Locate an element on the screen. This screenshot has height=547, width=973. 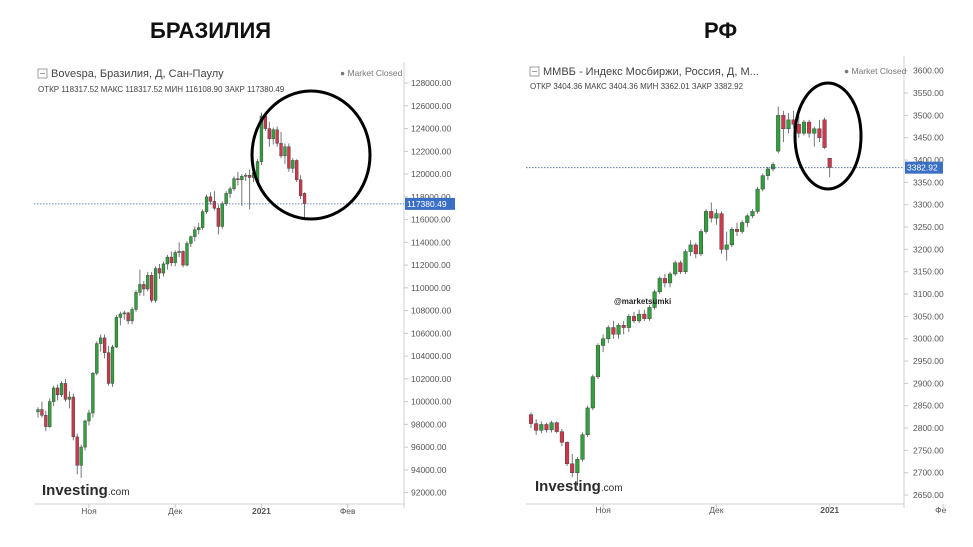
y-tick-label: 118000.00 is located at coordinates (431, 197).